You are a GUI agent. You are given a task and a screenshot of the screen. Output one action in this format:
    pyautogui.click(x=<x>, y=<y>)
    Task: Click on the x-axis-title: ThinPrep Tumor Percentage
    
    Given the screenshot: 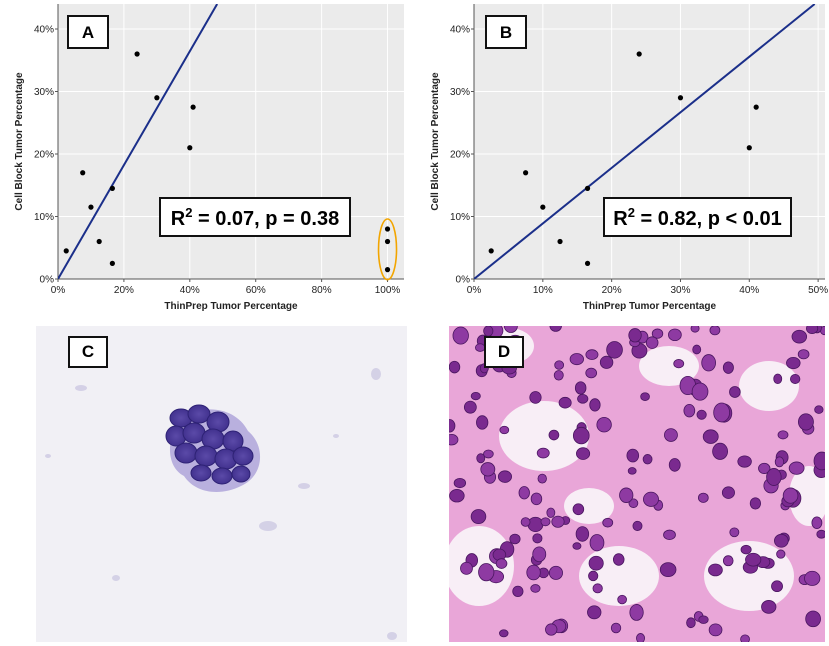 What is the action you would take?
    pyautogui.click(x=650, y=306)
    